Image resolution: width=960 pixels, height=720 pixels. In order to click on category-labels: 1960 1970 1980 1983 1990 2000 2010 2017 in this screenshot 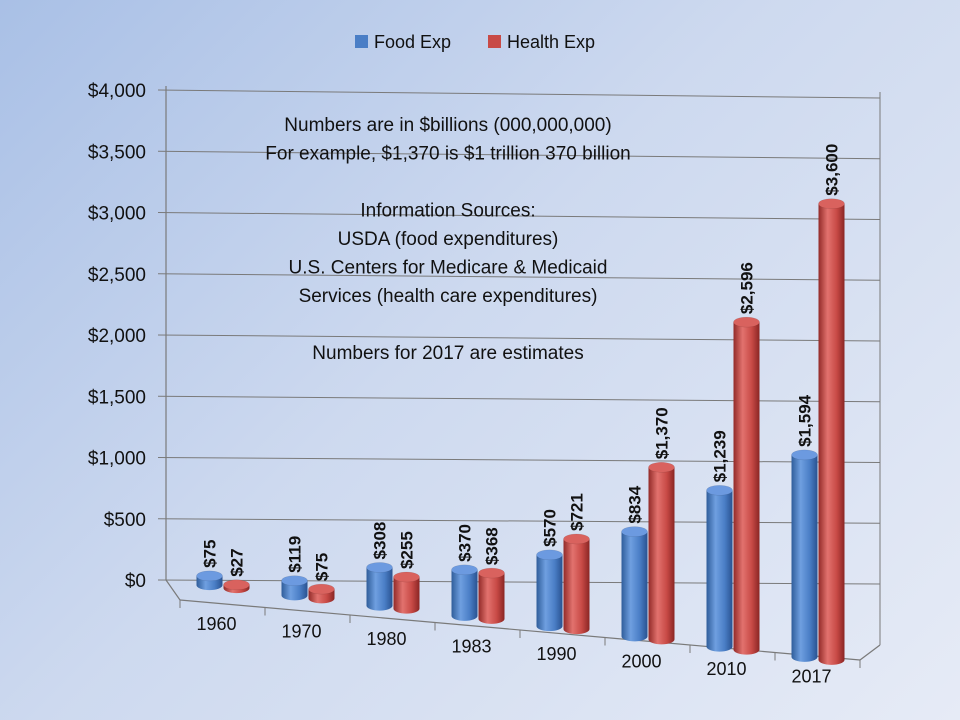, I will do `click(513, 650)`.